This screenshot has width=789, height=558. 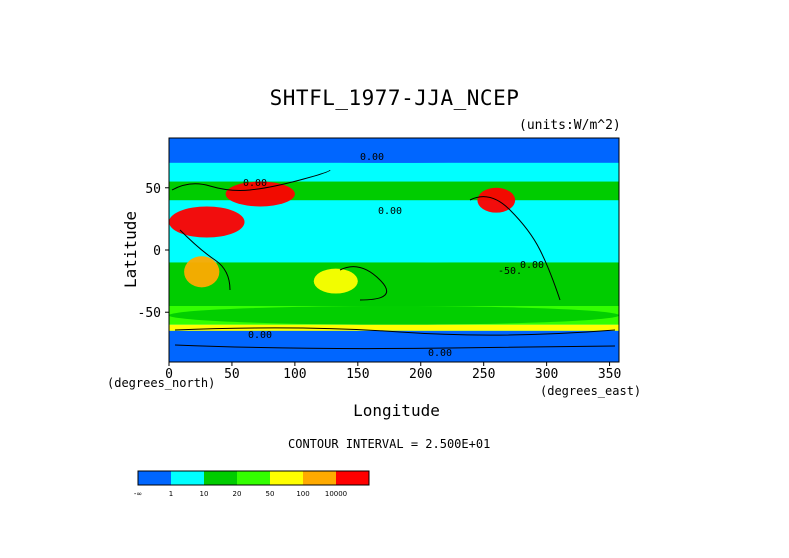 I want to click on y-tick-label: -50, so click(x=149, y=313).